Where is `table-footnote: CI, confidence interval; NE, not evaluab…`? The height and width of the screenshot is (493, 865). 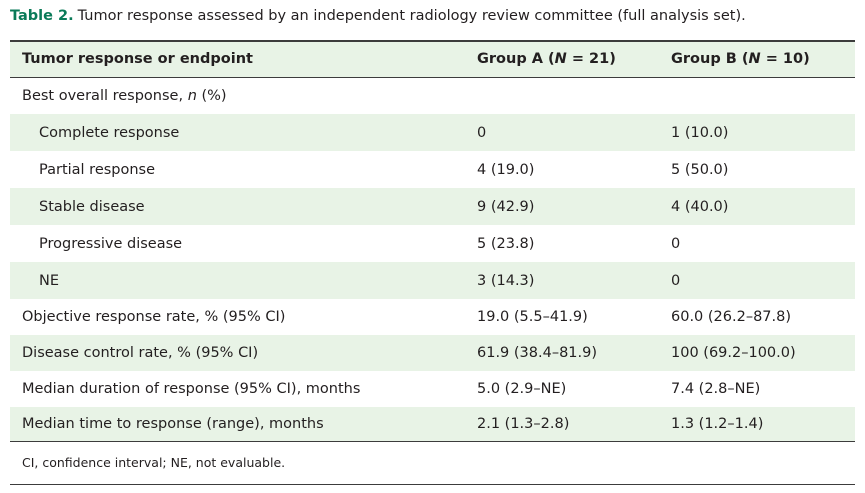 table-footnote: CI, confidence interval; NE, not evaluab… is located at coordinates (432, 463).